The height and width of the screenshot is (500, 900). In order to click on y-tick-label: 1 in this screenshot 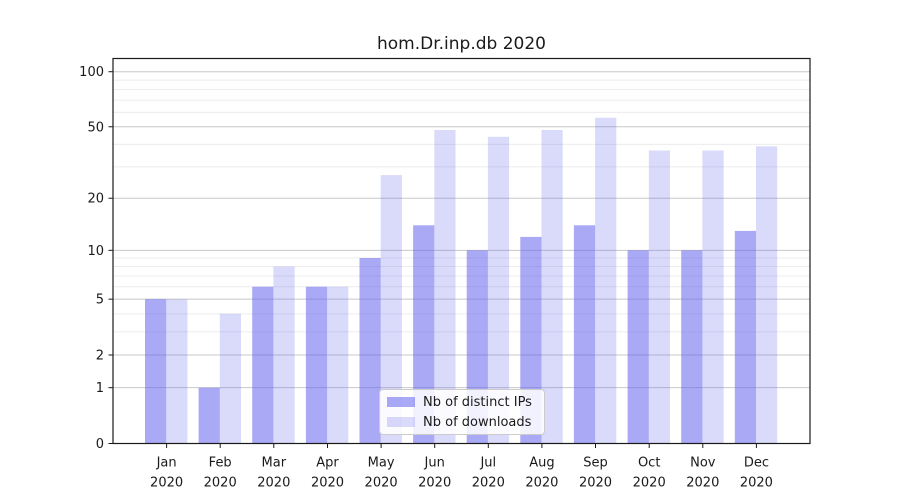, I will do `click(100, 388)`.